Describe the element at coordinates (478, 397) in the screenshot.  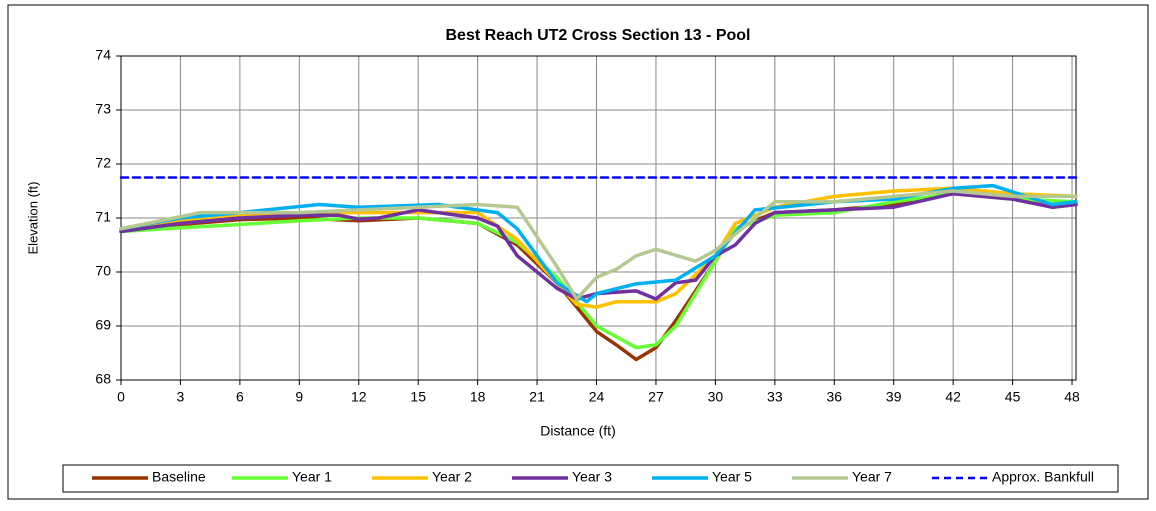
I see `x-tick-label: 18` at that location.